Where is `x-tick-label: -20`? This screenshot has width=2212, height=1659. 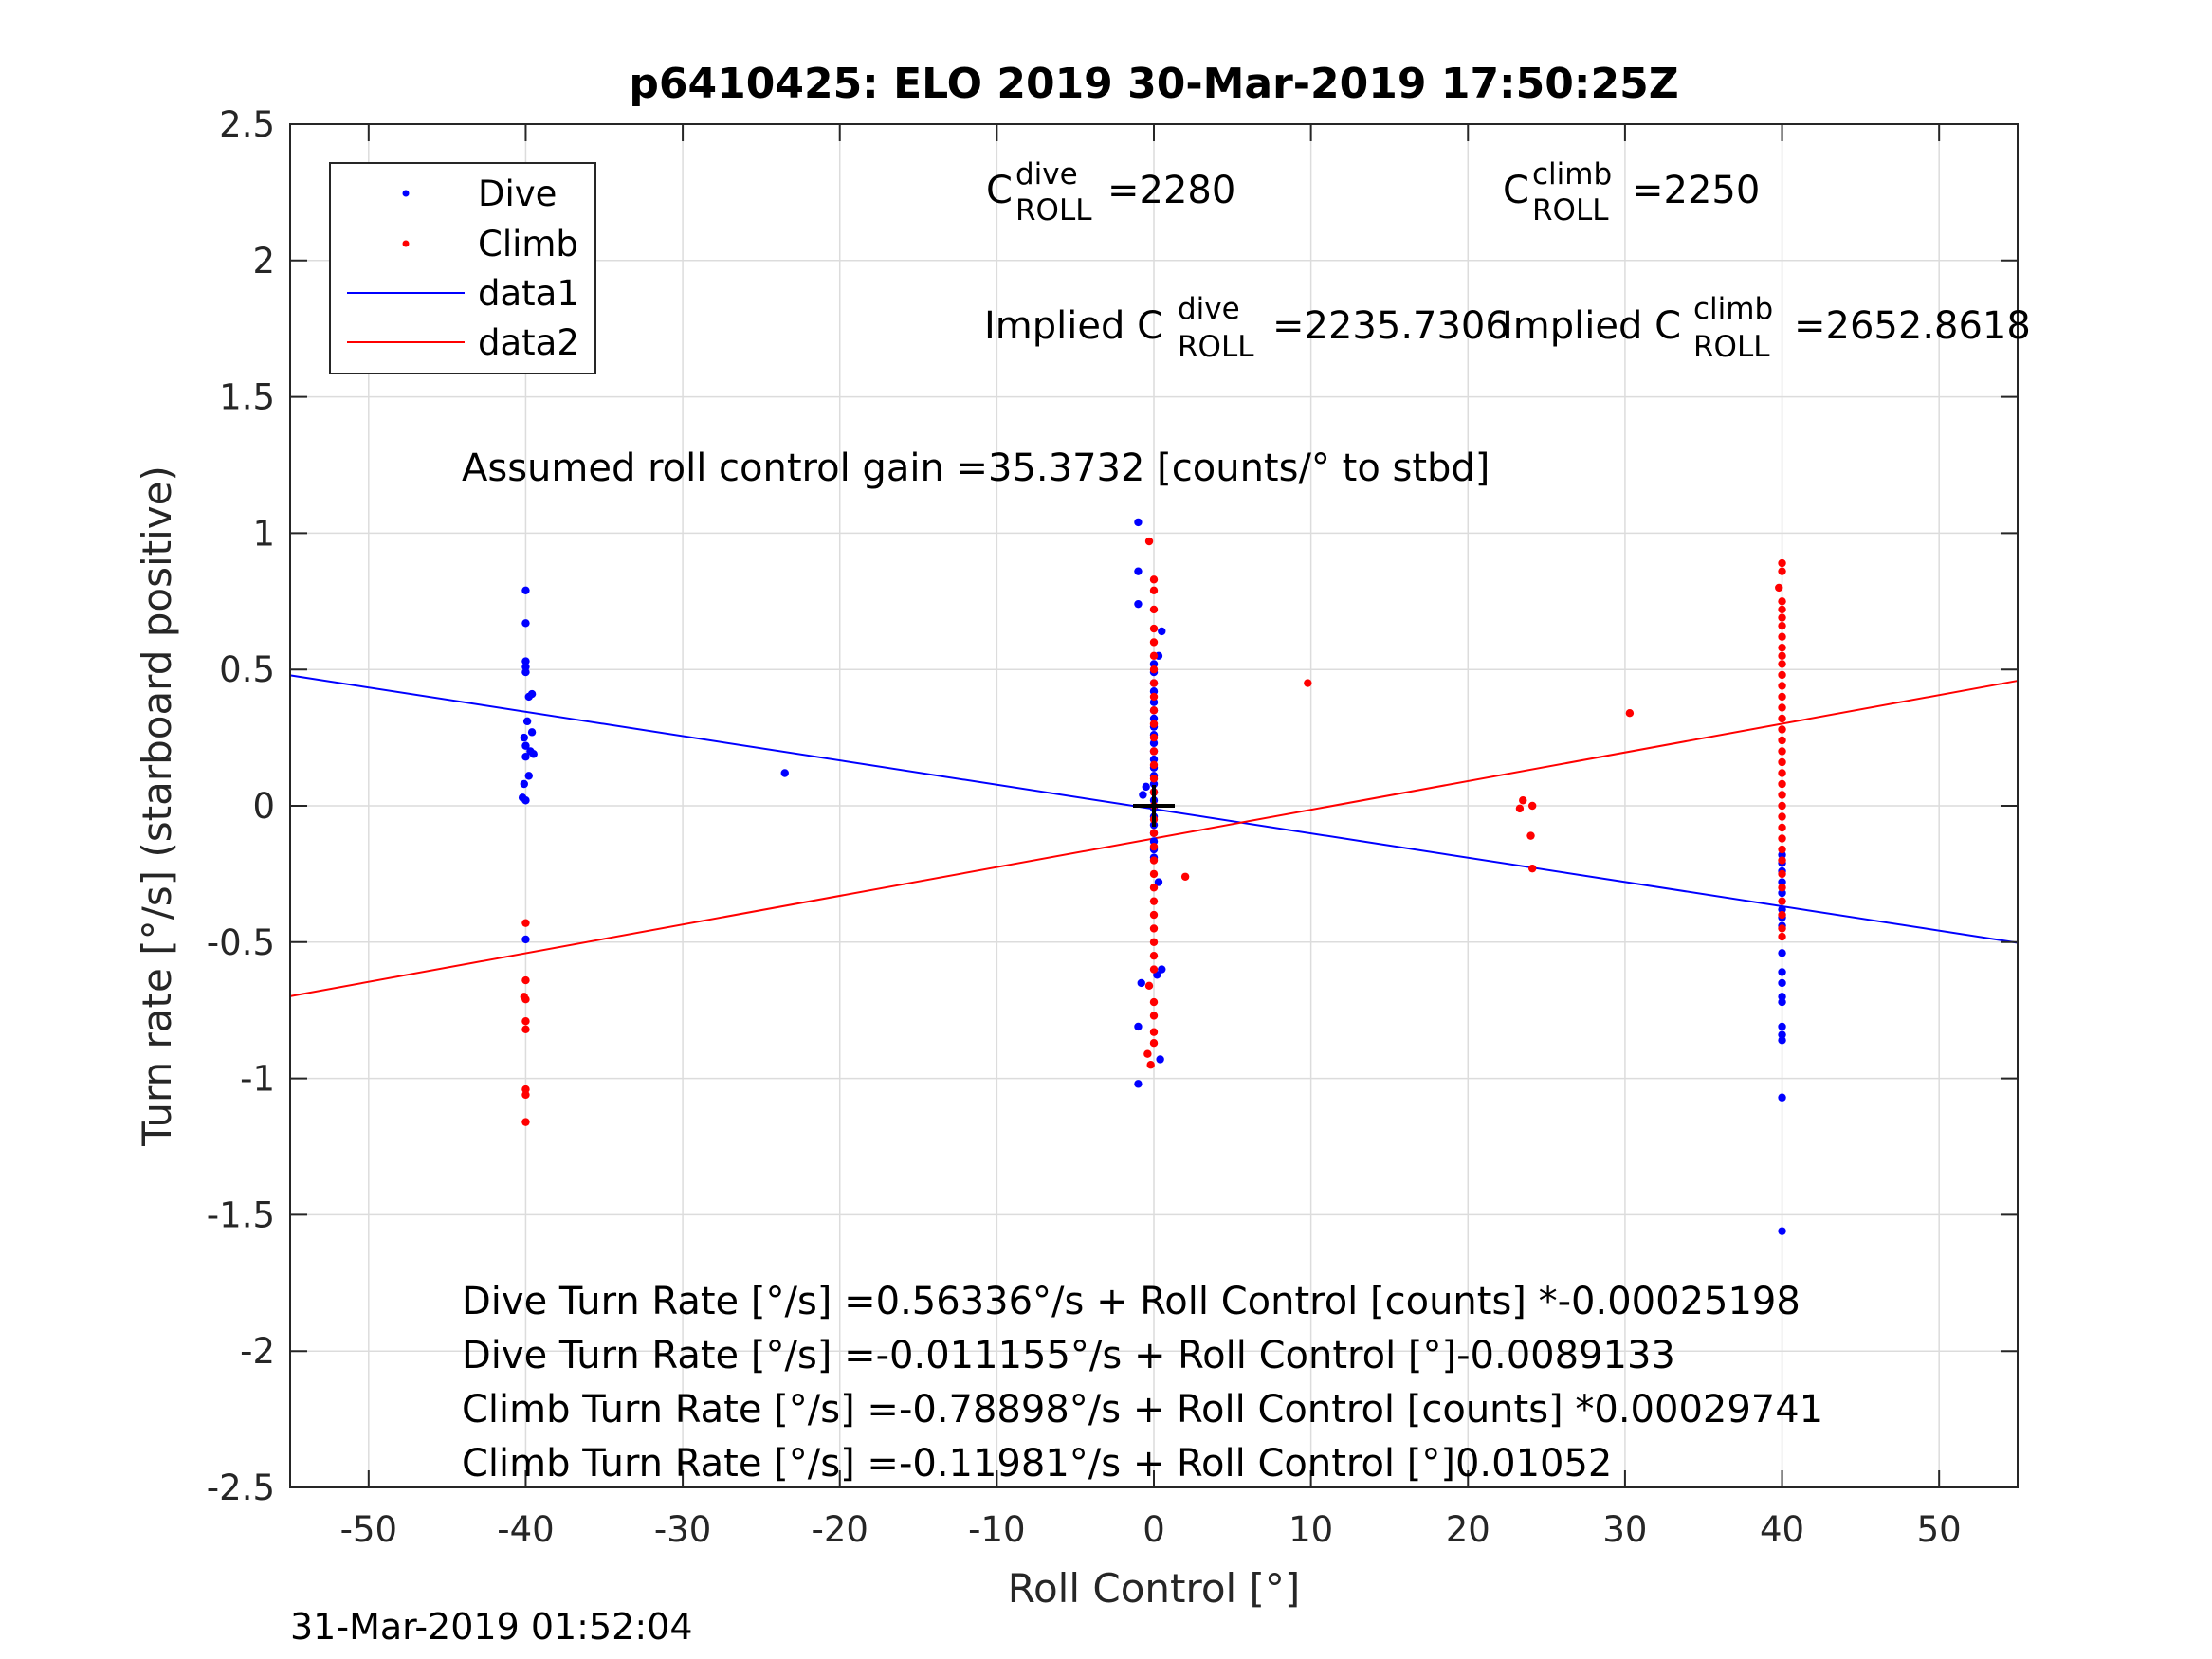
x-tick-label: -20 is located at coordinates (840, 1529).